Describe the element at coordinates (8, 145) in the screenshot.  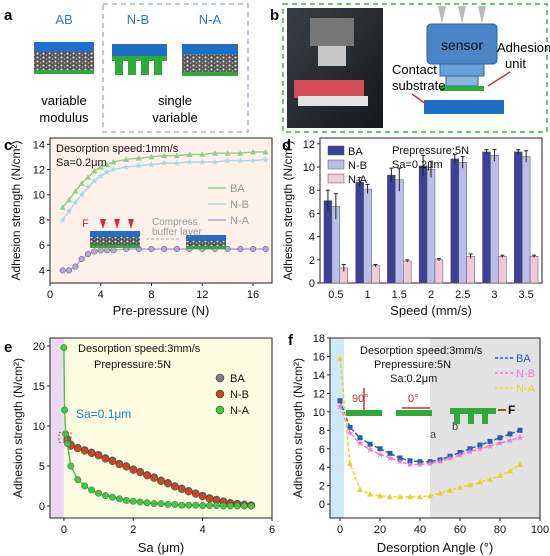
I see `panel-letter-c: c` at that location.